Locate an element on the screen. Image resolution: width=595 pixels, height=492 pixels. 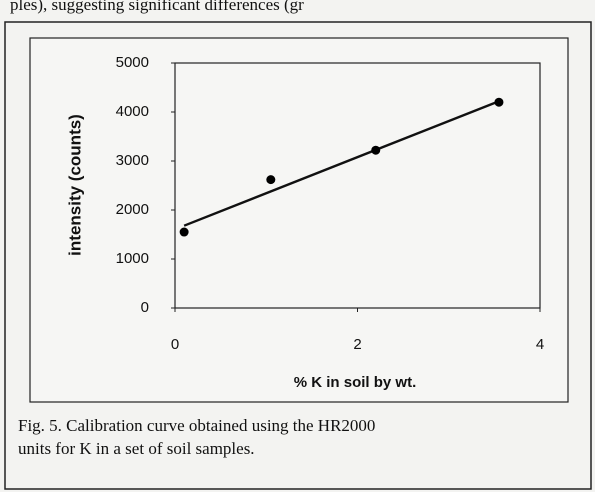
y-tick-label: 1000 is located at coordinates (132, 258).